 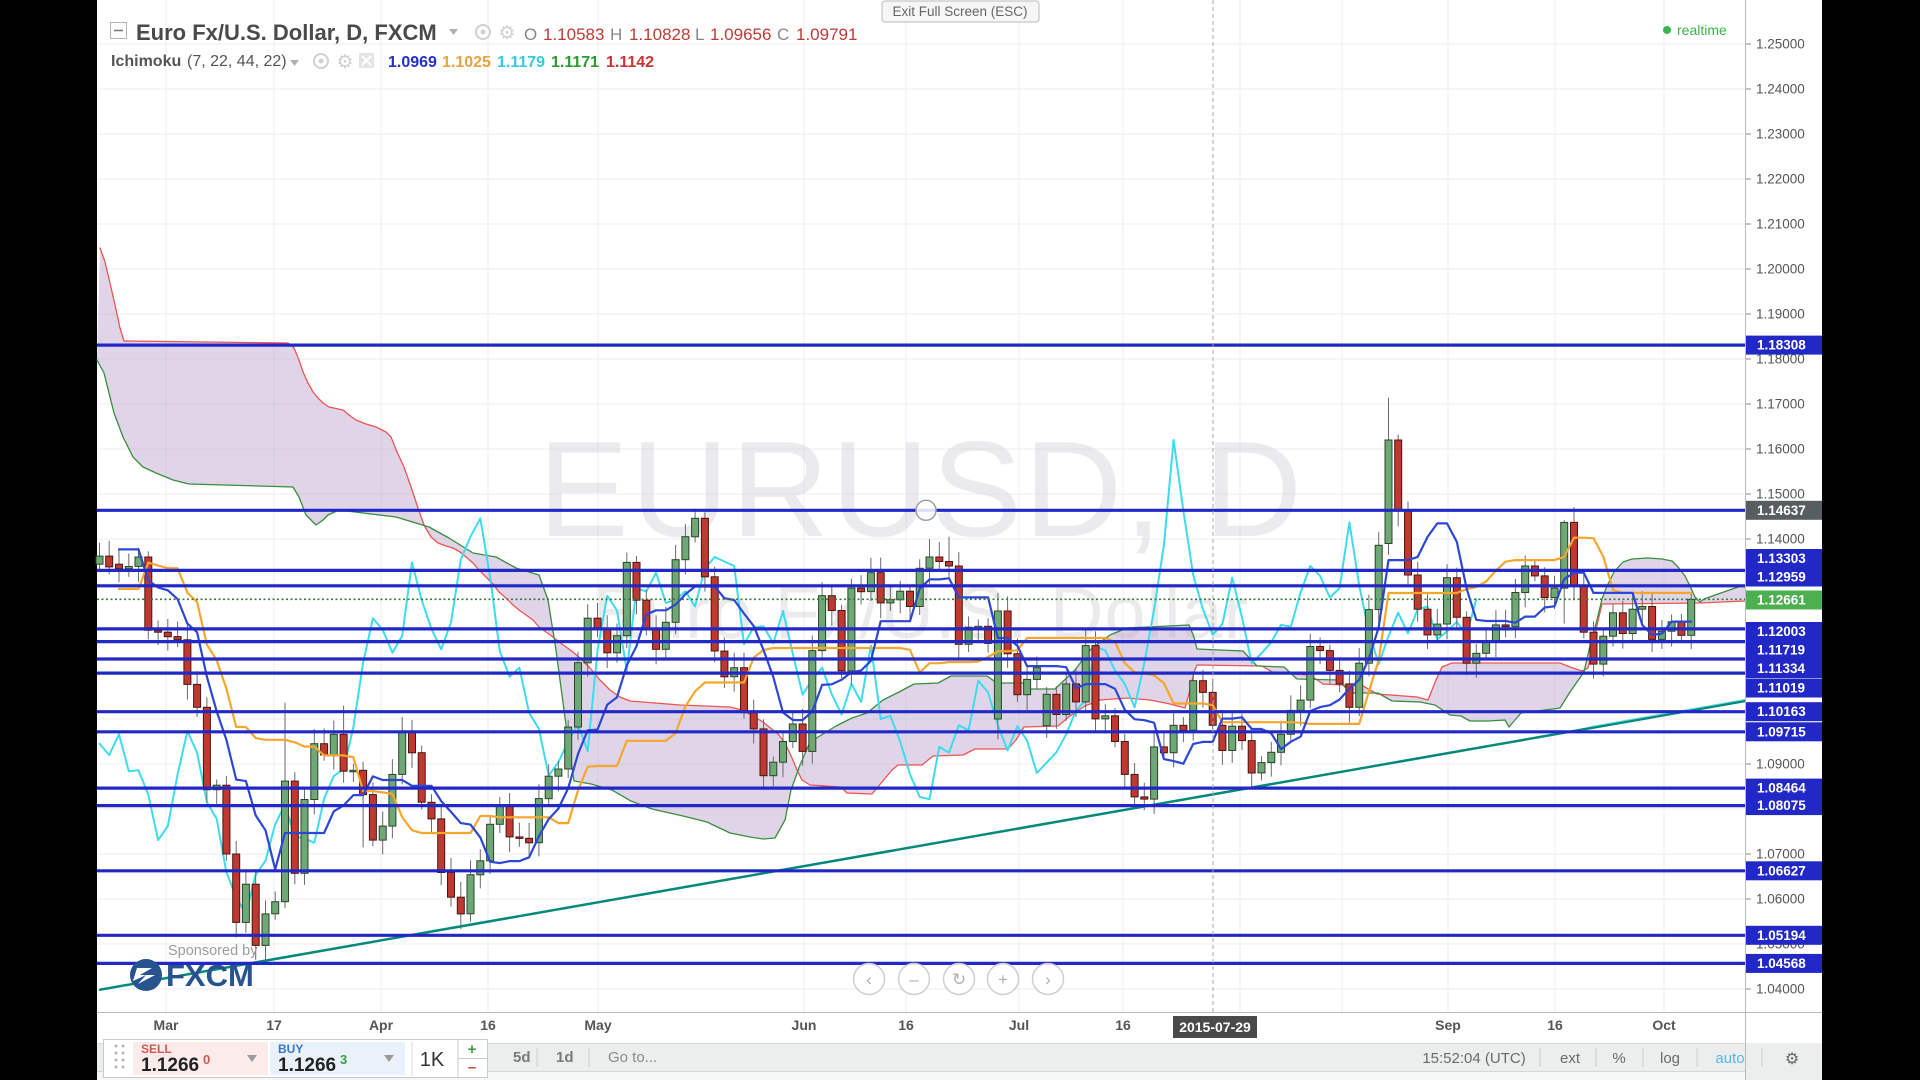 I want to click on svg-text: 3, so click(x=343, y=1059).